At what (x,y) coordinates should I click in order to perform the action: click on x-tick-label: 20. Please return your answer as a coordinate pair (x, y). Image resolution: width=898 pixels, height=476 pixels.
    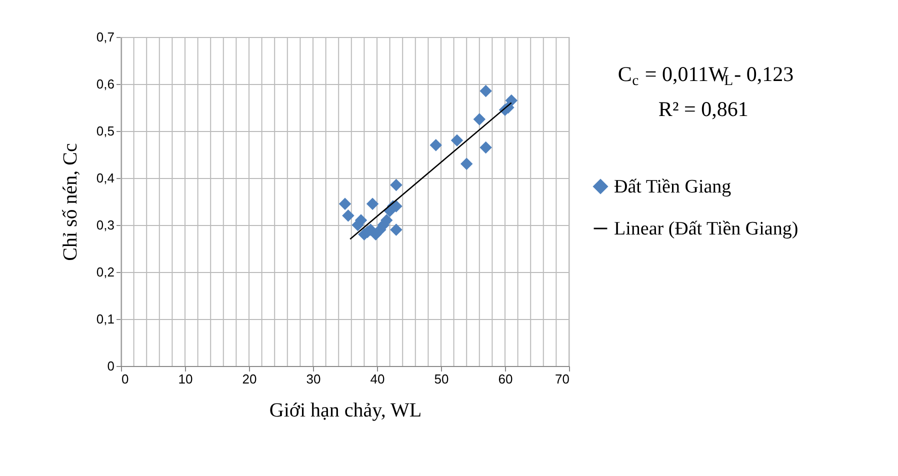
    Looking at the image, I should click on (249, 379).